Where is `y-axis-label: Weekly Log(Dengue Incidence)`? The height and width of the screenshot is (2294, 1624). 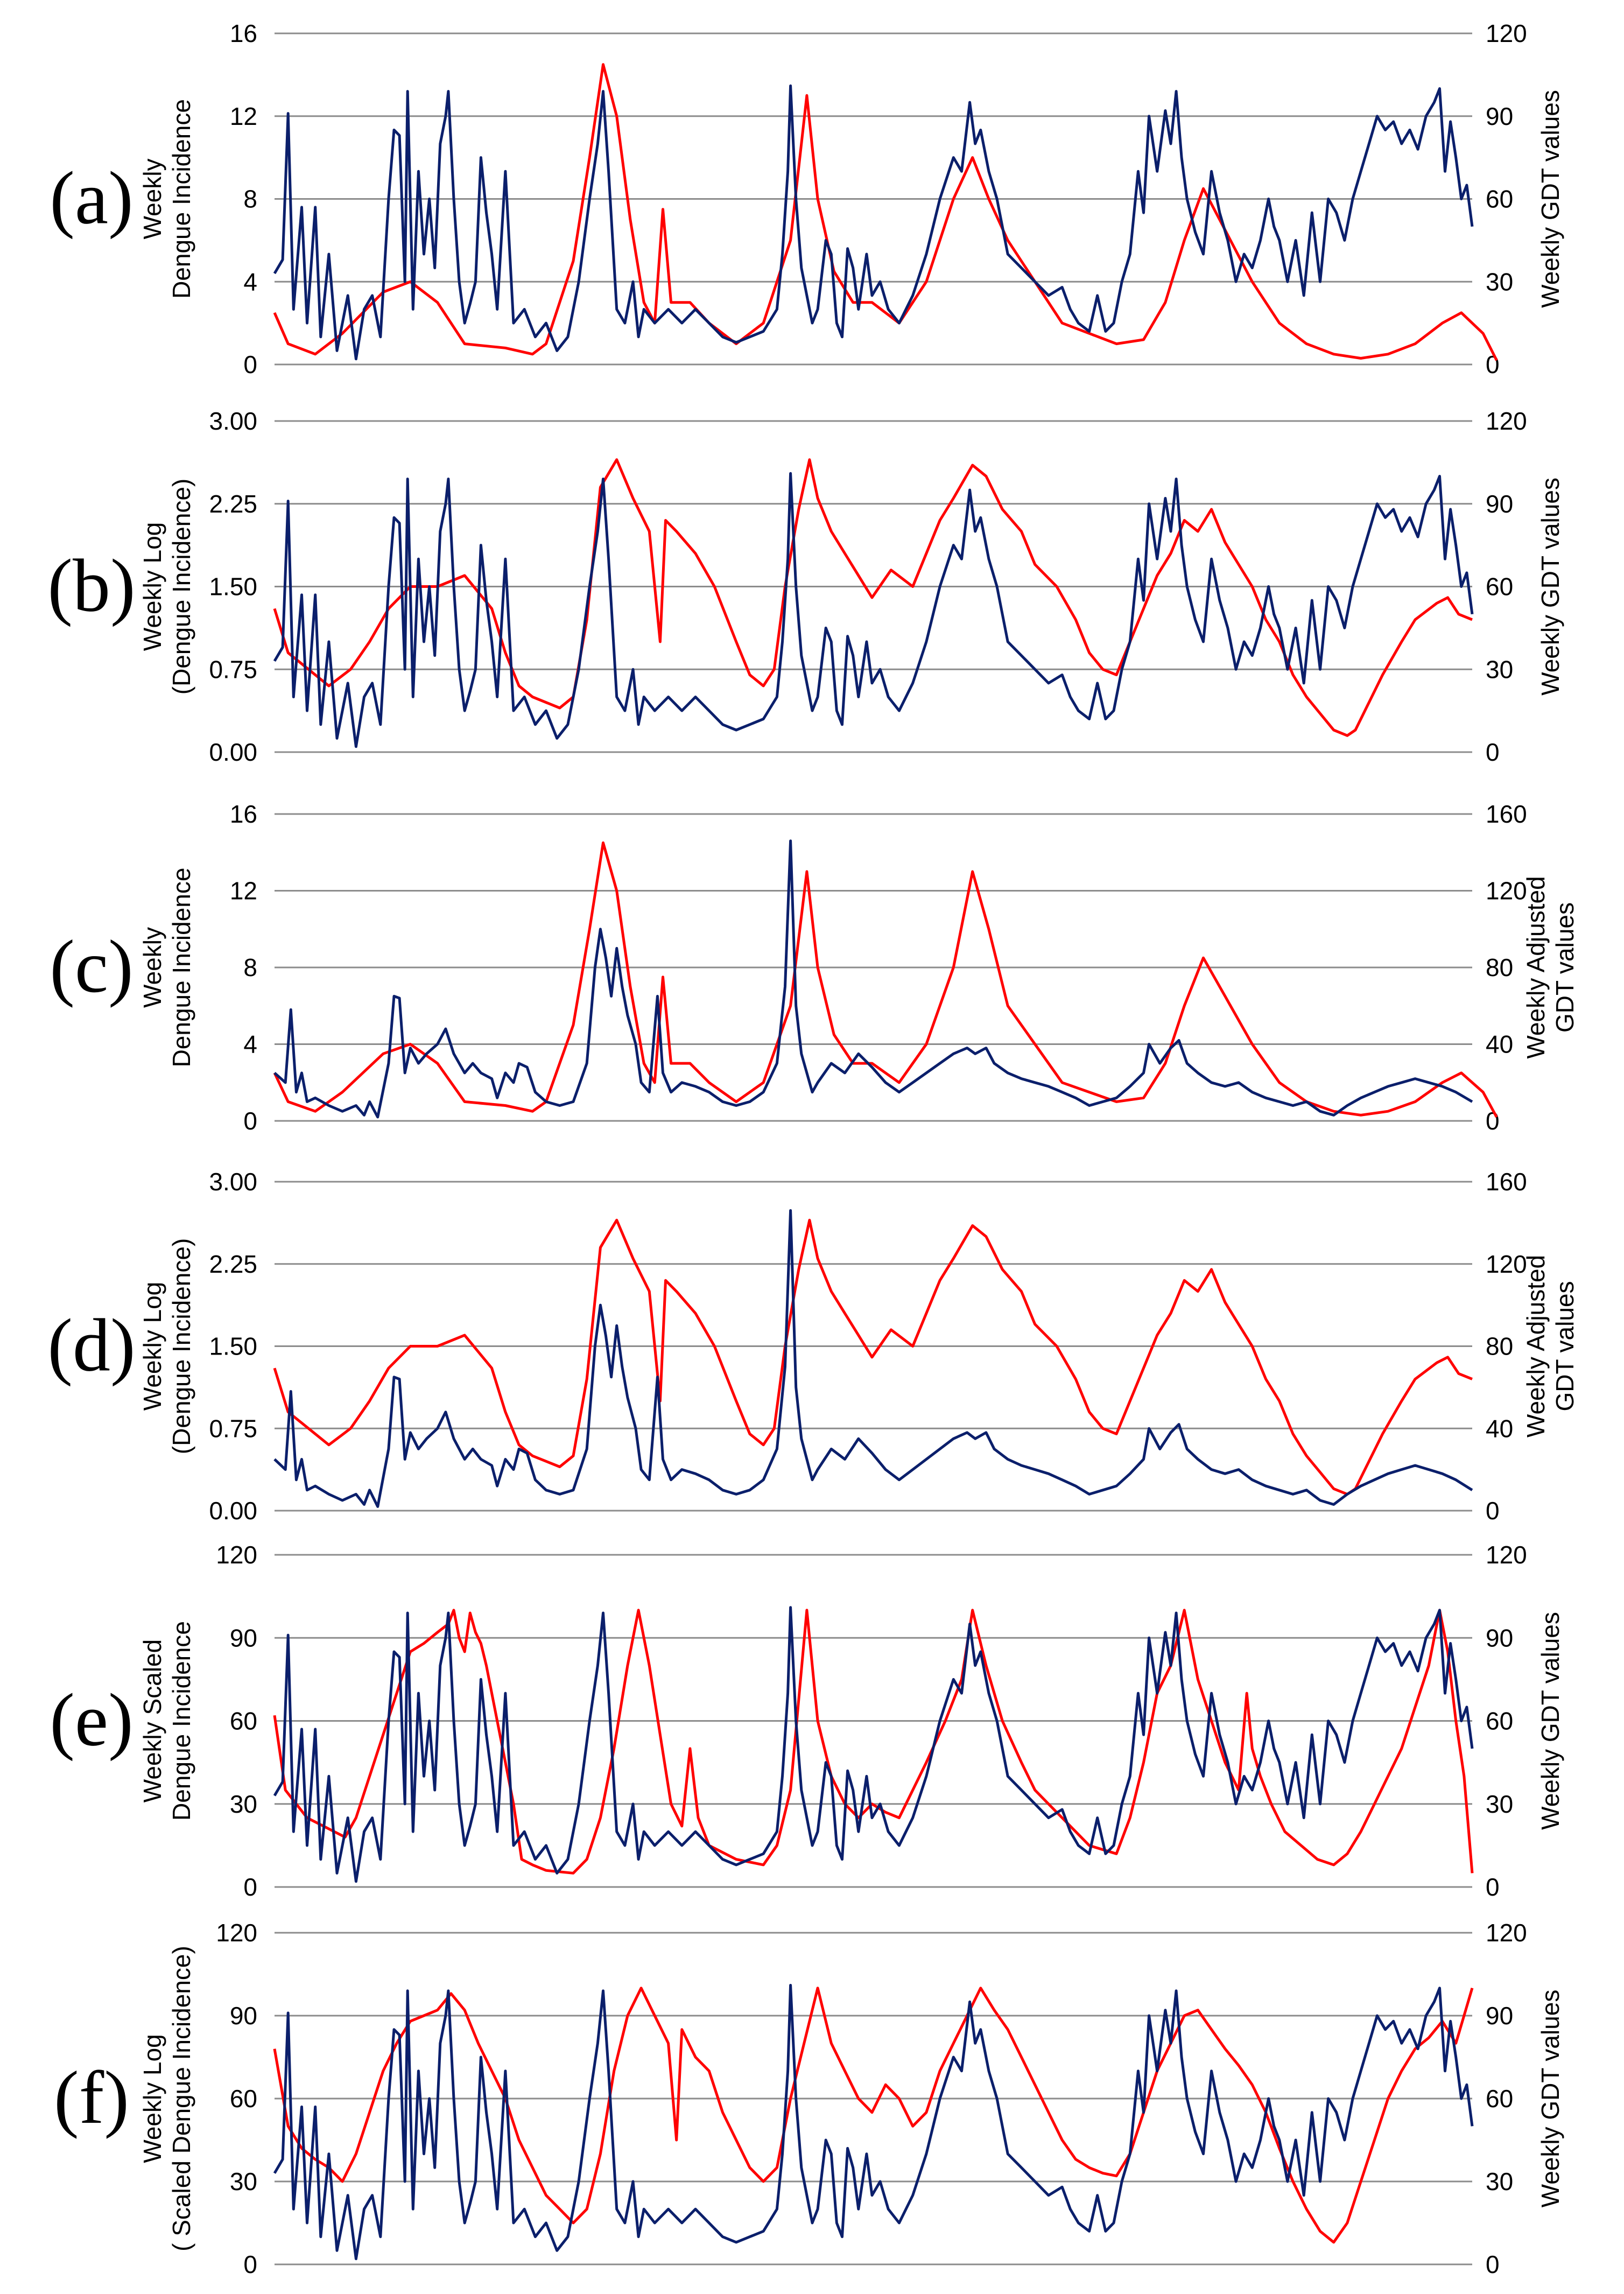 y-axis-label: Weekly Log(Dengue Incidence) is located at coordinates (166, 586).